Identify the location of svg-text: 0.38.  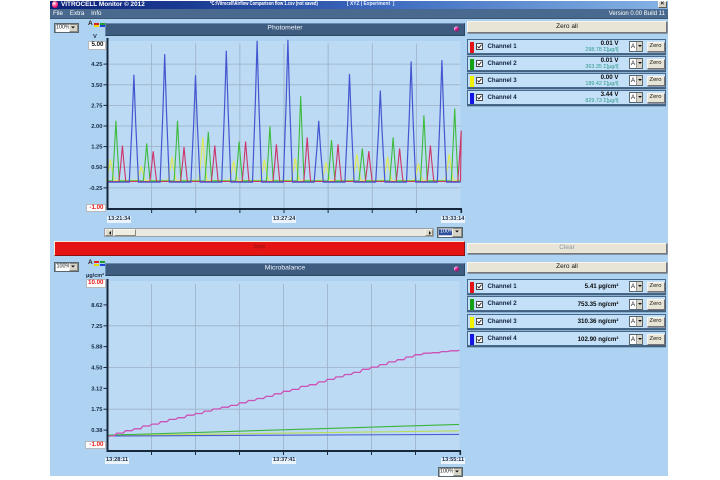
(97, 431).